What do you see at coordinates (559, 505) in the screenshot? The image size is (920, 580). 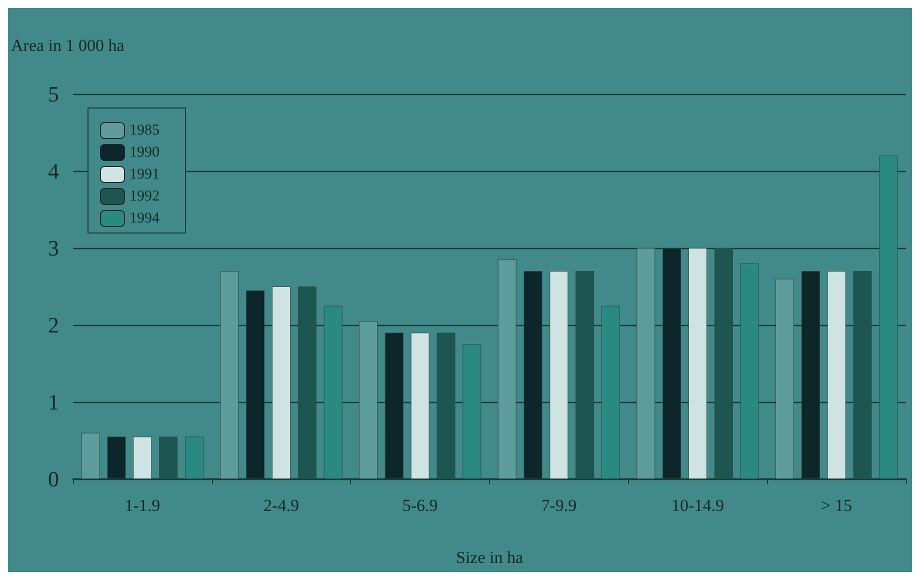 I see `x-tick-label: 7-9.9` at bounding box center [559, 505].